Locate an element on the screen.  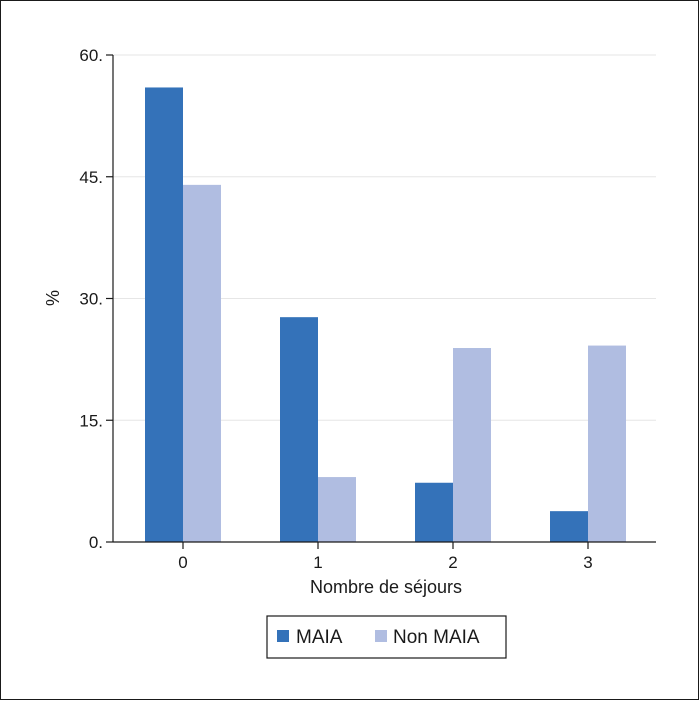
y-tick-label: 15. is located at coordinates (91, 420).